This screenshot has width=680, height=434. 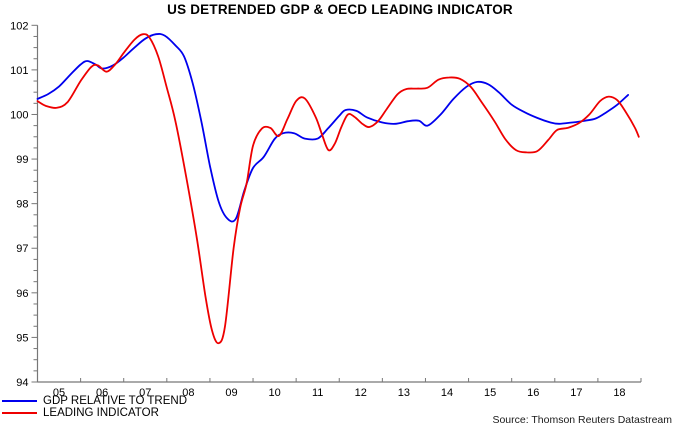 I want to click on x-tick-label: 07, so click(x=145, y=393).